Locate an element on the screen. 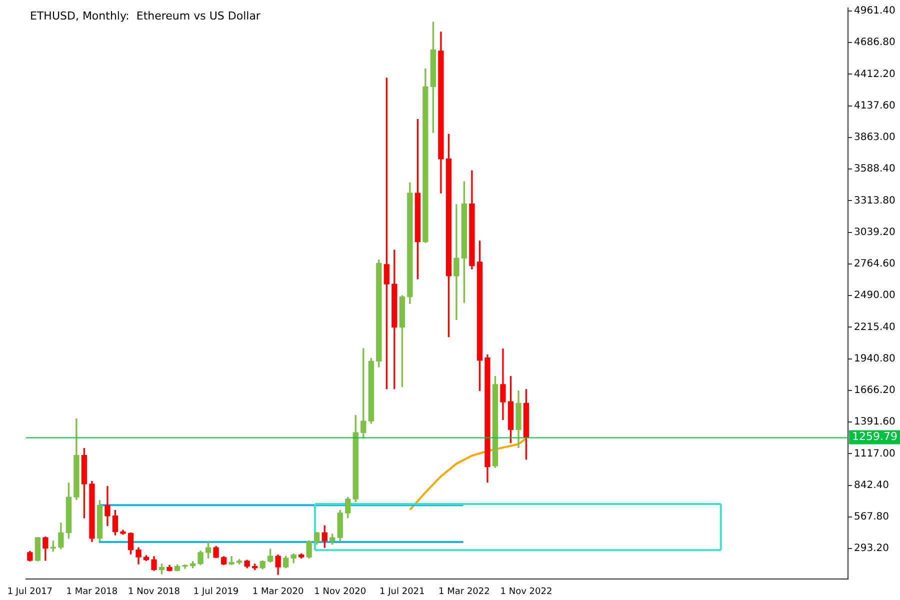  x-tick-label: 1 Mar 2018 is located at coordinates (92, 591).